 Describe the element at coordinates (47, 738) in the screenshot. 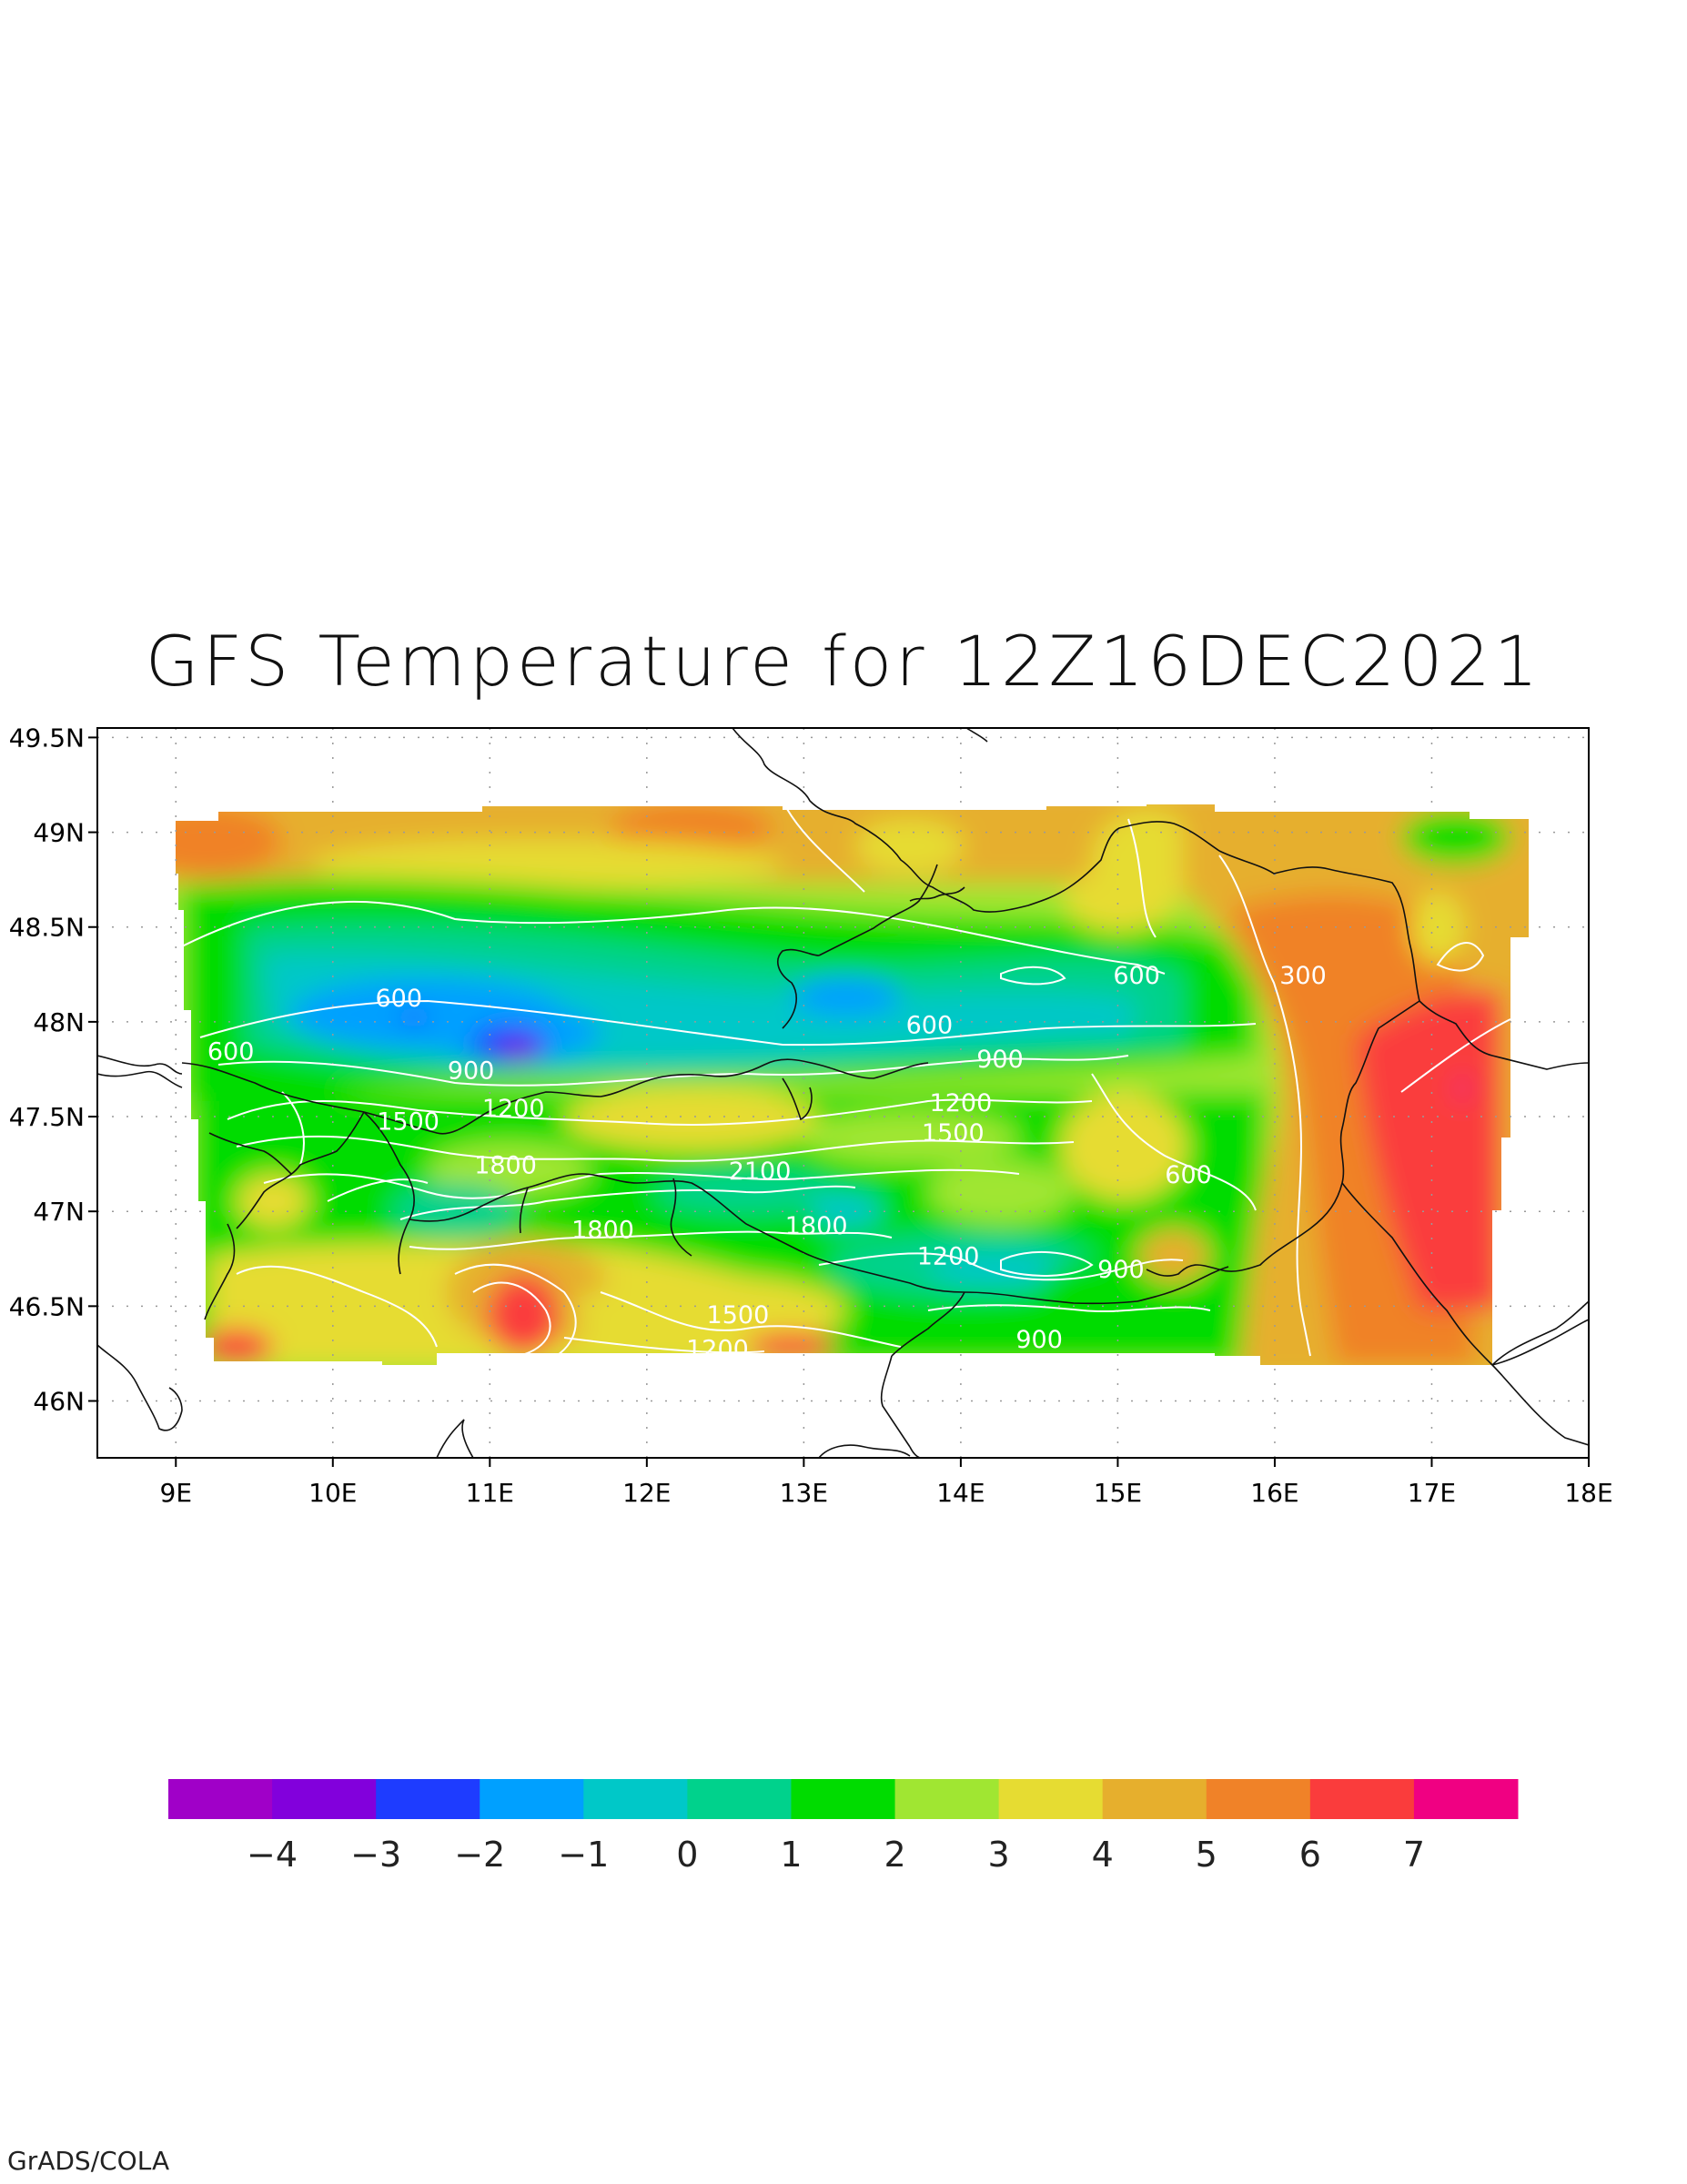

I see `y-tick-label: 49.5N` at that location.